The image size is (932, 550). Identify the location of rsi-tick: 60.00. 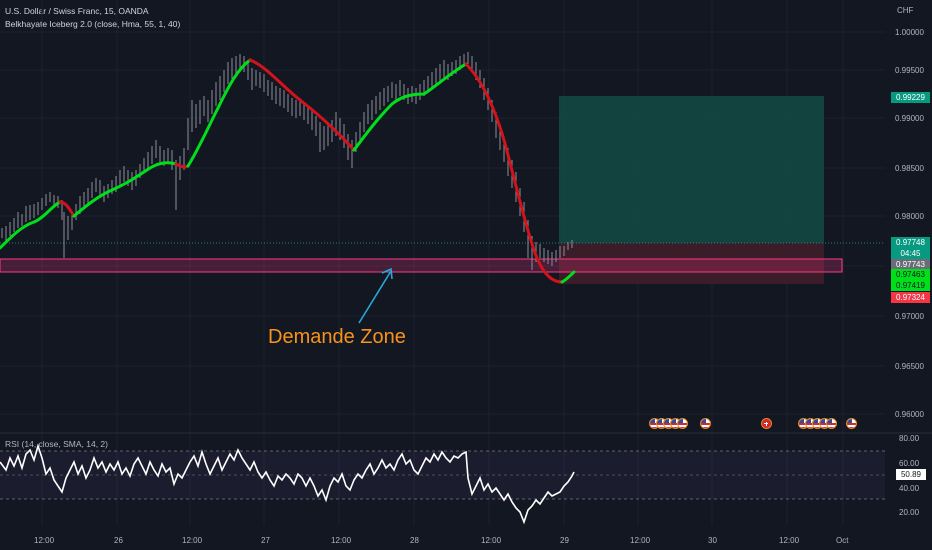
(909, 463).